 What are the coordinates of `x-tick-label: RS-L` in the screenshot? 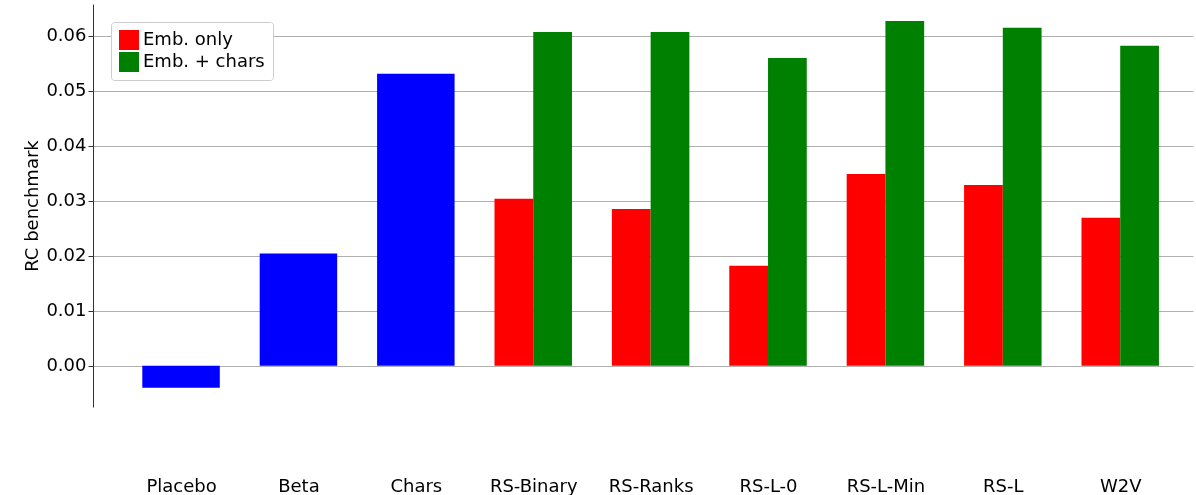 It's located at (1003, 484).